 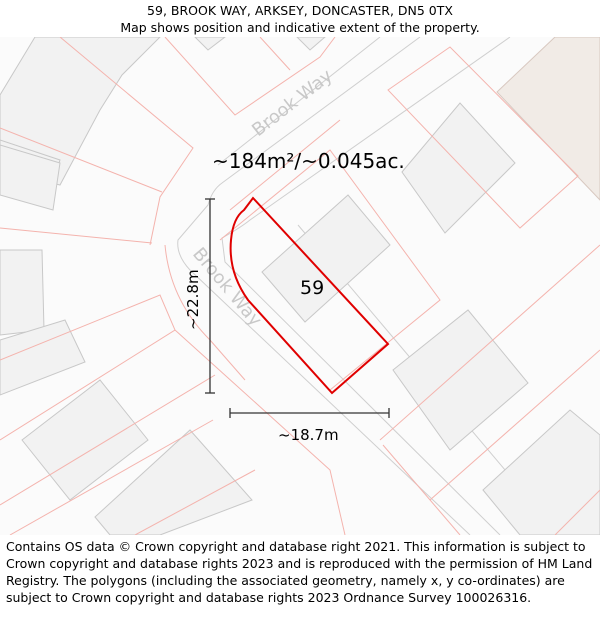 I want to click on plot-number: 59, so click(x=312, y=288).